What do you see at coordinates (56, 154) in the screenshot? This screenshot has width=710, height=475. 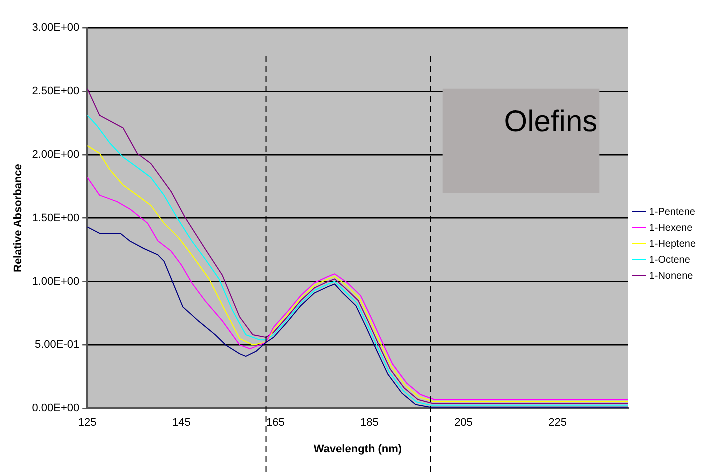 I see `y-tick-label: 2.00E+00` at bounding box center [56, 154].